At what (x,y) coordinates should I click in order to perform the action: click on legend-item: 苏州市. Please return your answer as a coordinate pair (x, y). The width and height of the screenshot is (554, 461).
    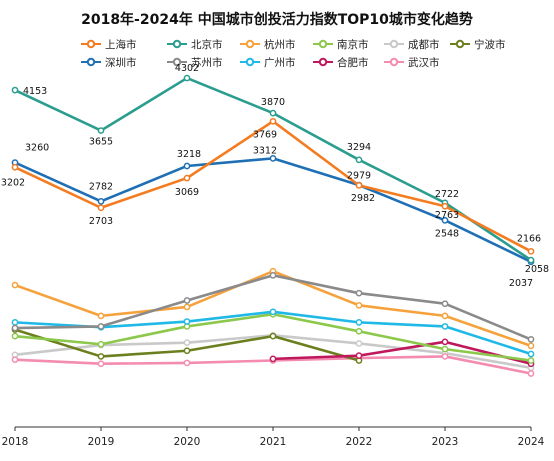
    Looking at the image, I should click on (195, 62).